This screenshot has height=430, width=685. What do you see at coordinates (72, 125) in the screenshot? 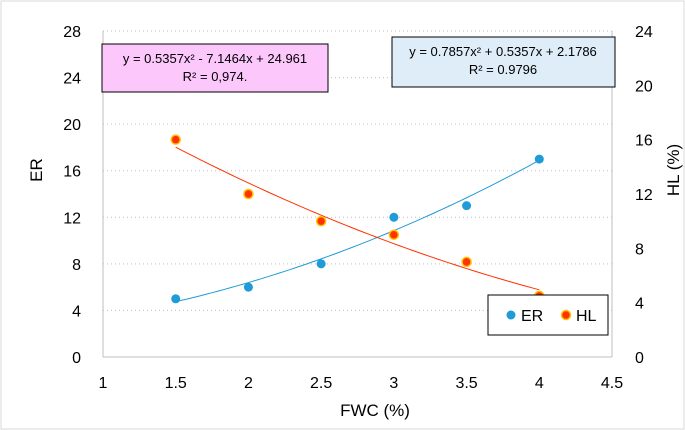
I see `y-left-tick-label: 20` at bounding box center [72, 125].